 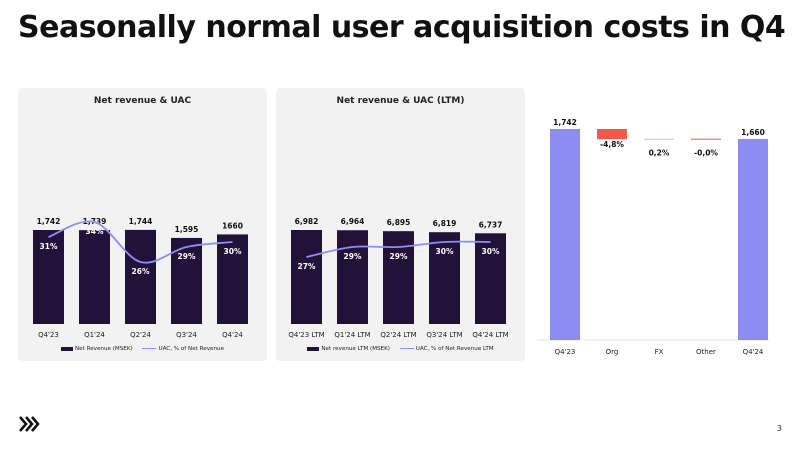 I want to click on x-tick-label: Q2'24, so click(x=140, y=335).